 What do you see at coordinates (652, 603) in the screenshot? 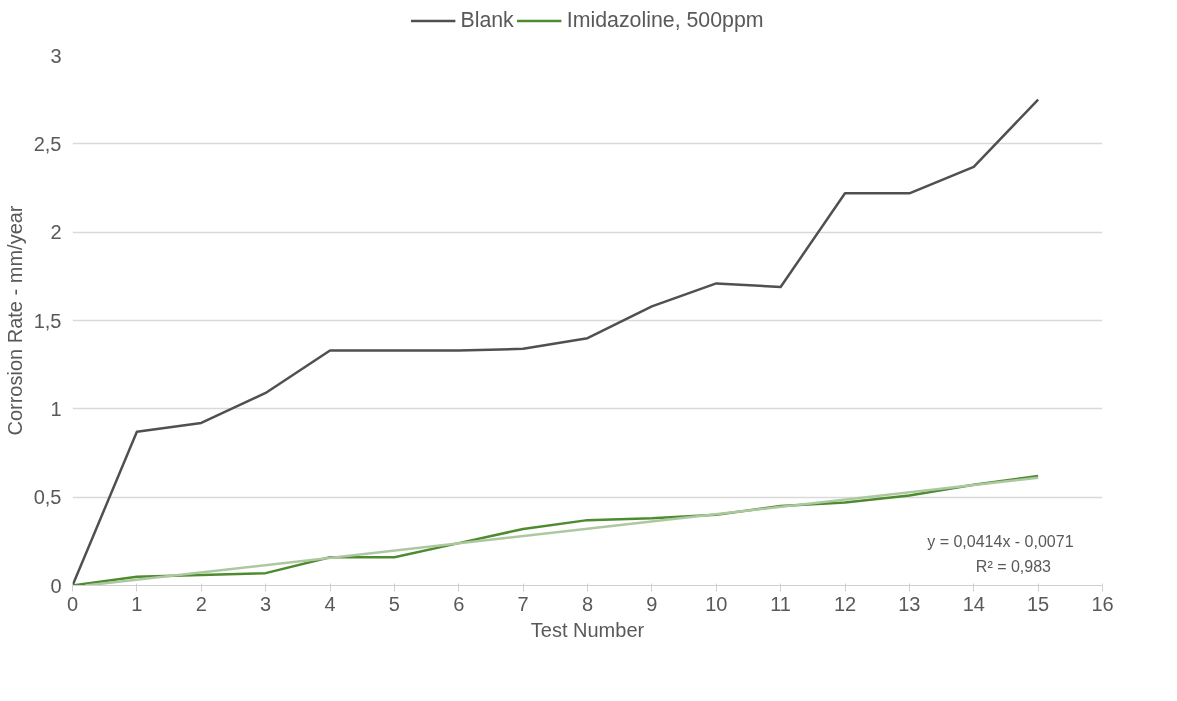
I see `x-tick-label: 9` at bounding box center [652, 603].